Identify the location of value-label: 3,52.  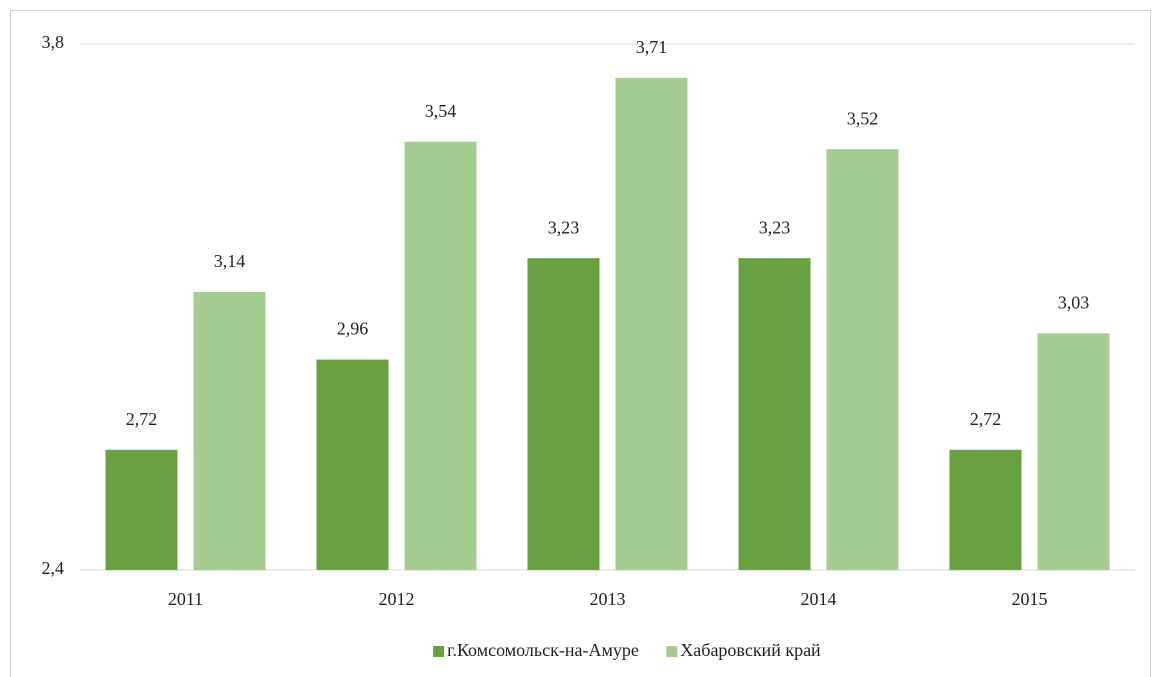
(863, 118).